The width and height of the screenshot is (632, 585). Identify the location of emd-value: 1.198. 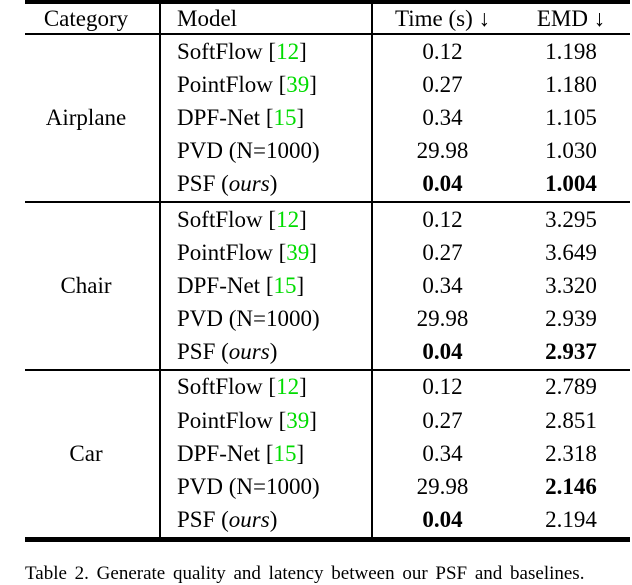
(571, 51).